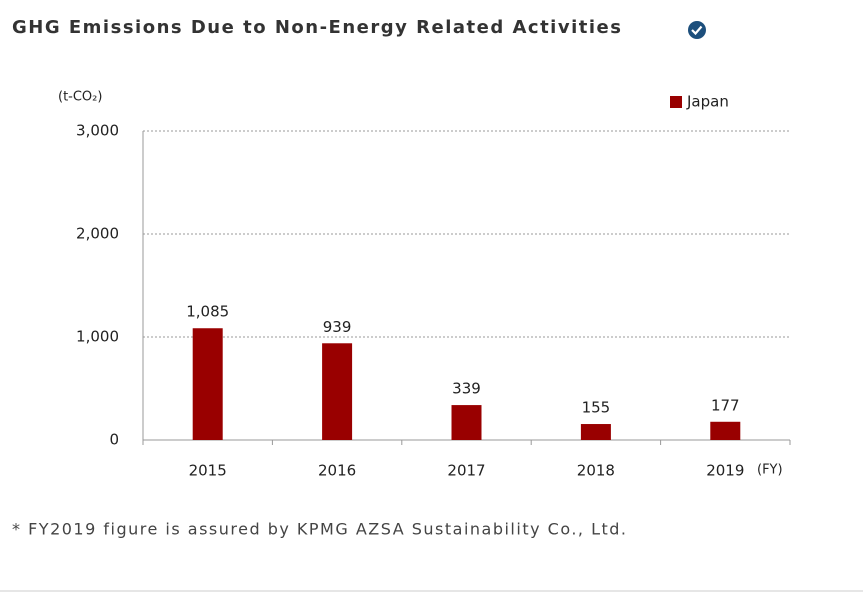 The image size is (863, 594). Describe the element at coordinates (596, 471) in the screenshot. I see `x-tick-label: 2018` at that location.